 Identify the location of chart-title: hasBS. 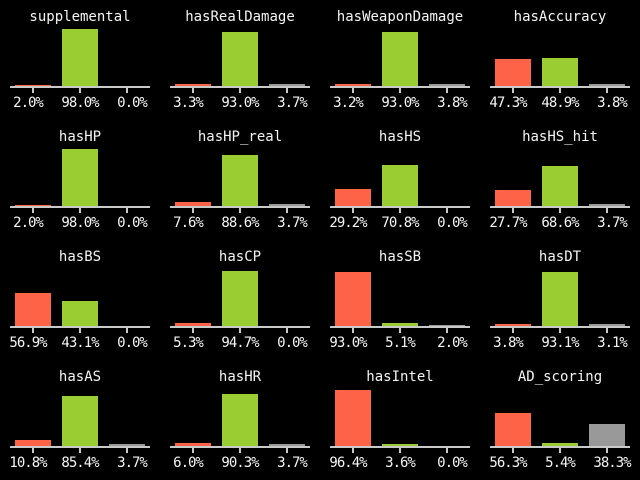
(80, 257).